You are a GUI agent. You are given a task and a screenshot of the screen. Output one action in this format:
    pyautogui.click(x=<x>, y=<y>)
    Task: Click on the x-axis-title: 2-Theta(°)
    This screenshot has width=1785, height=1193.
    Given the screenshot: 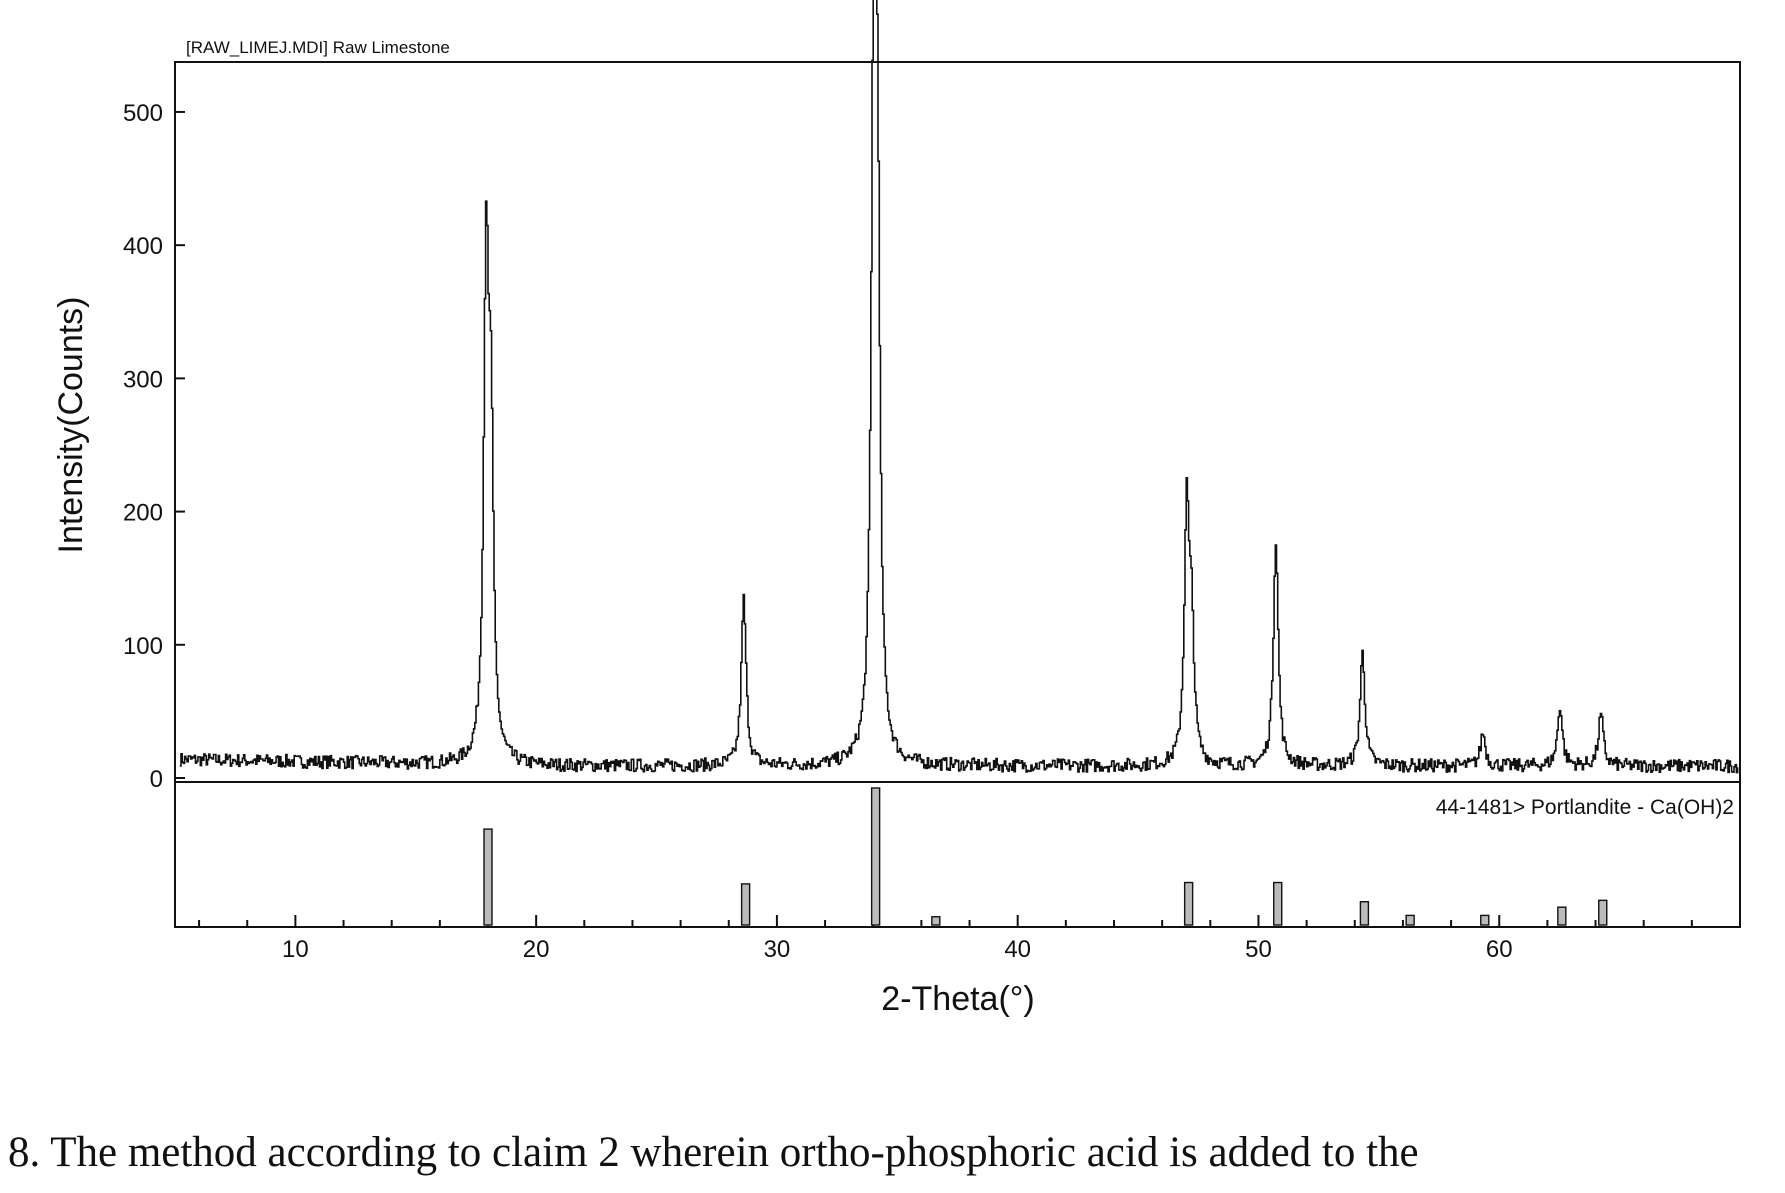 What is the action you would take?
    pyautogui.click(x=957, y=999)
    